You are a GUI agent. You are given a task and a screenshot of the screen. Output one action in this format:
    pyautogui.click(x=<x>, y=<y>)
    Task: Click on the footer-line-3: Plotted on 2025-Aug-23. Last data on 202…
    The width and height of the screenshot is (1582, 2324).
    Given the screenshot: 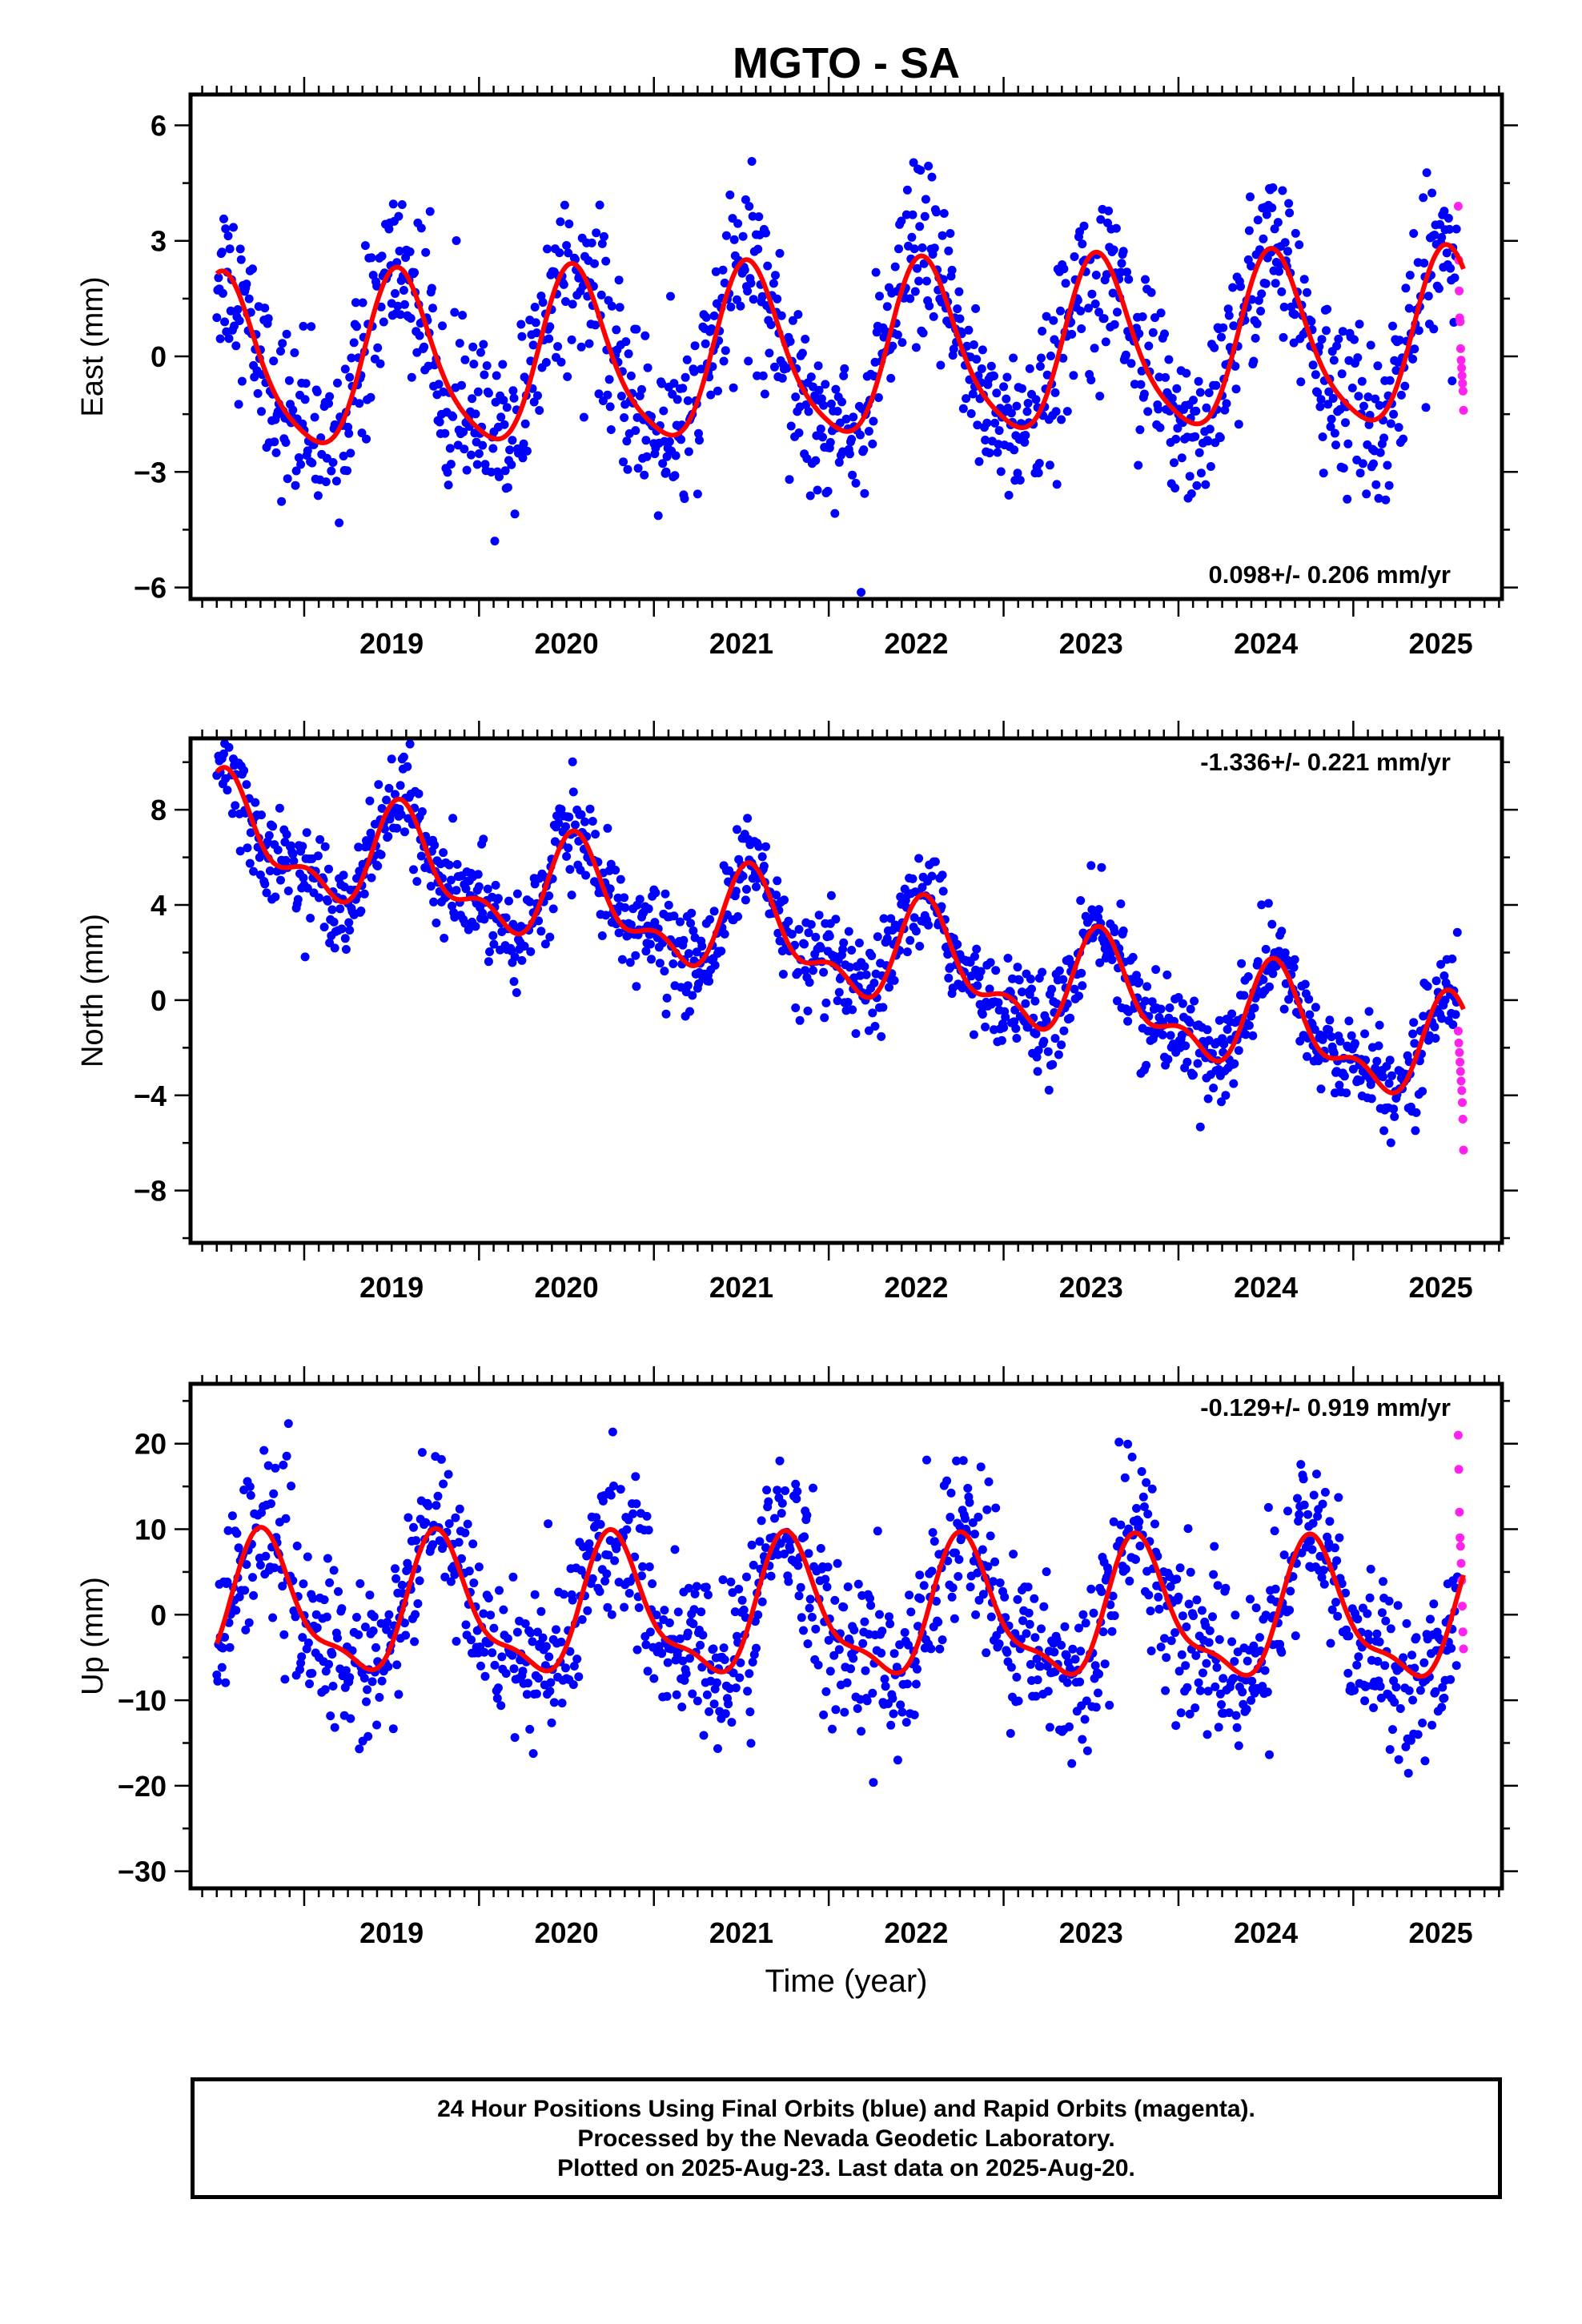 What is the action you would take?
    pyautogui.click(x=846, y=2167)
    